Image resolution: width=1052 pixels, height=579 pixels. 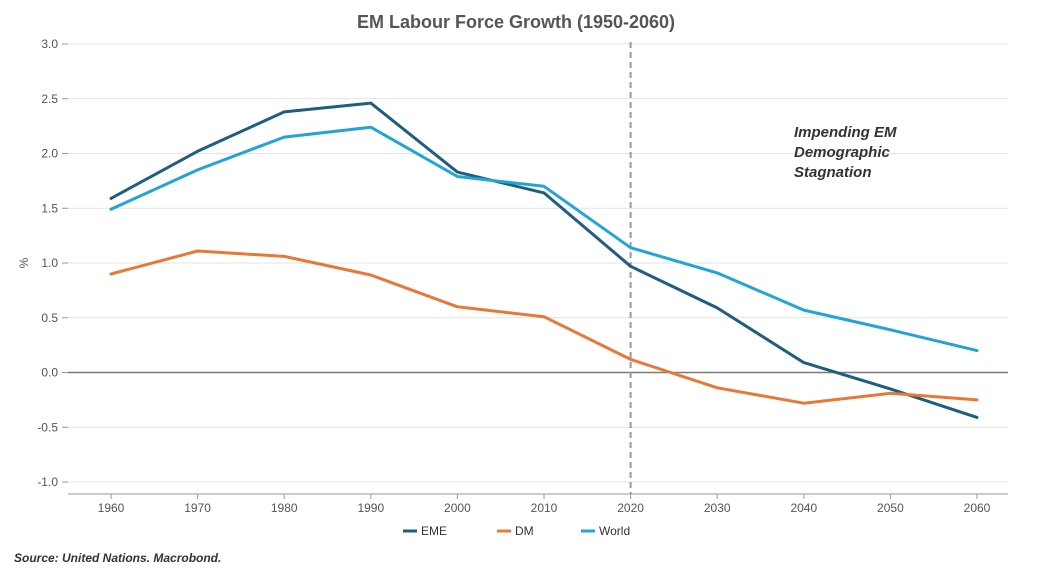 What do you see at coordinates (49, 44) in the screenshot?
I see `y-tick-label: 3.0` at bounding box center [49, 44].